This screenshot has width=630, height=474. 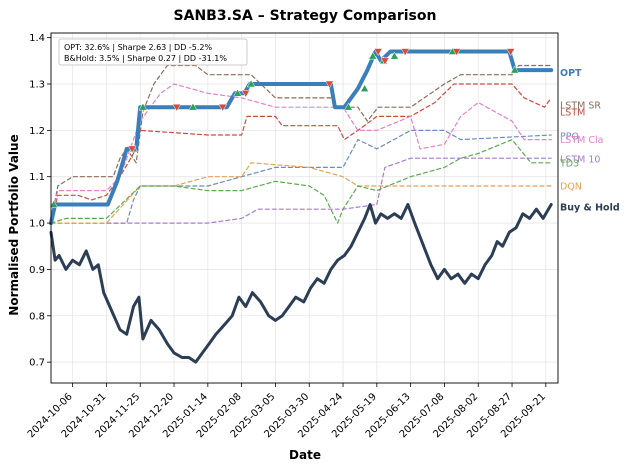 I want to click on series-line-dqn, so click(x=301, y=193).